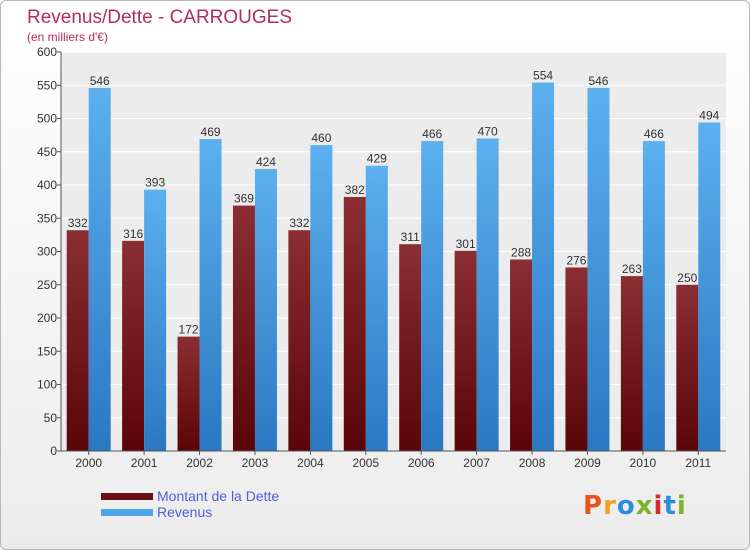  Describe the element at coordinates (47, 85) in the screenshot. I see `y-tick-label: 550` at that location.